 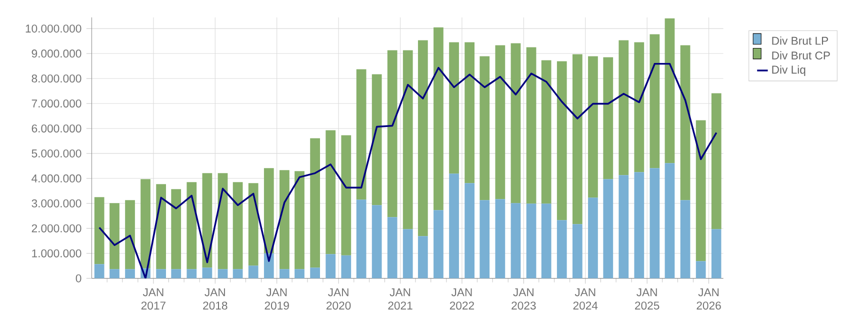 I want to click on y-tick-label: 9.000.000, so click(x=57, y=54).